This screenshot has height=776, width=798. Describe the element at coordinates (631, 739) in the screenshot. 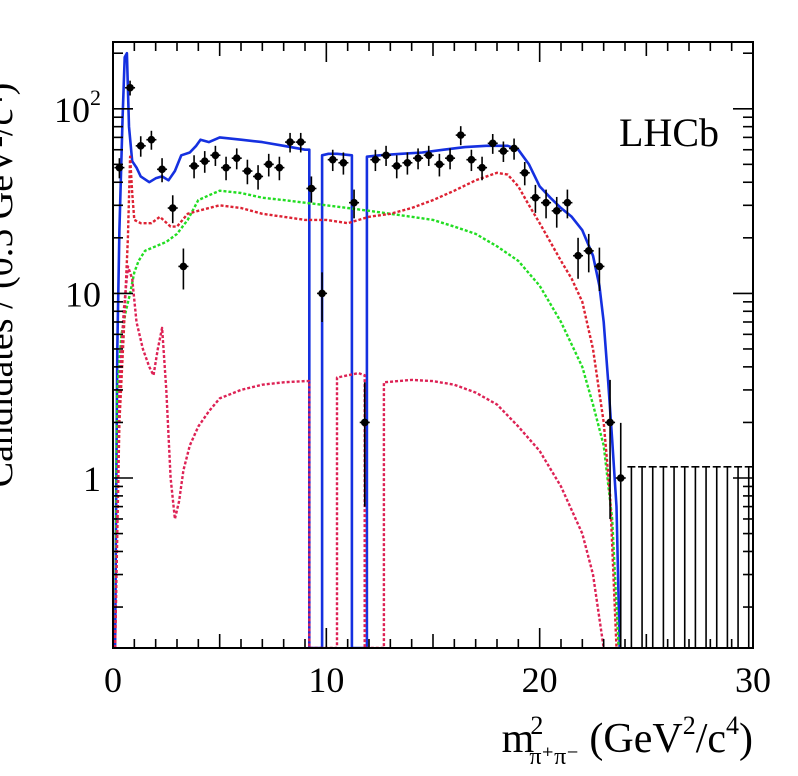

I see `x-axis-label-unit: (GeV` at that location.